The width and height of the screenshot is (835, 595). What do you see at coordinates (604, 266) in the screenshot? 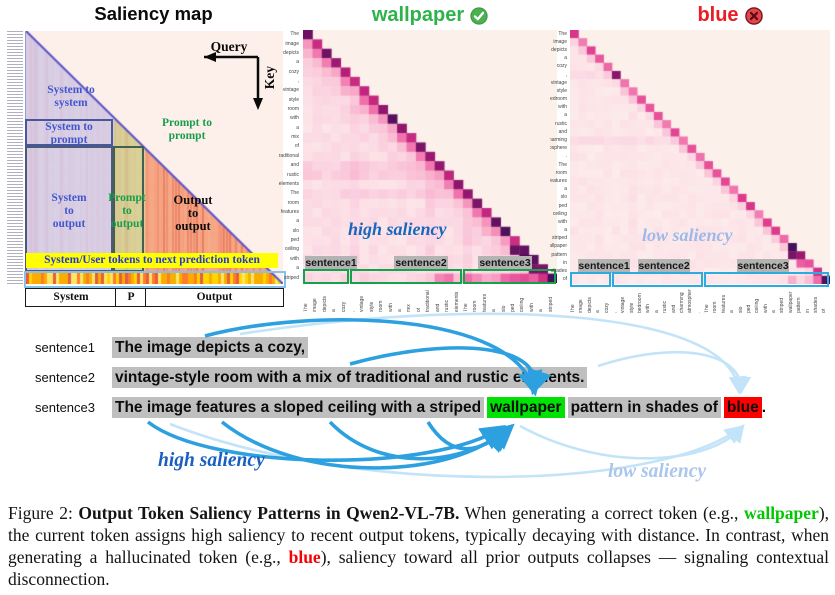
I see `halluc-sentence1-tag: sentence1` at bounding box center [604, 266].